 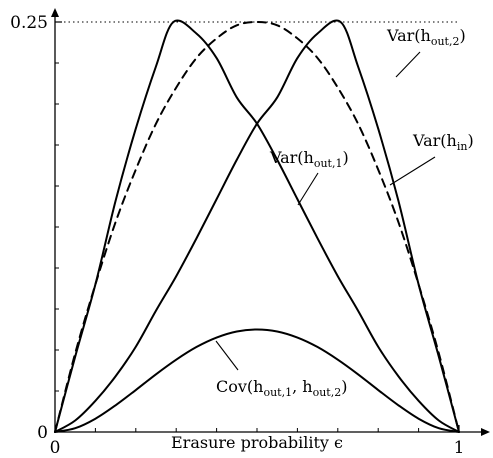 What do you see at coordinates (308, 189) in the screenshot?
I see `pointer-var-hout1` at bounding box center [308, 189].